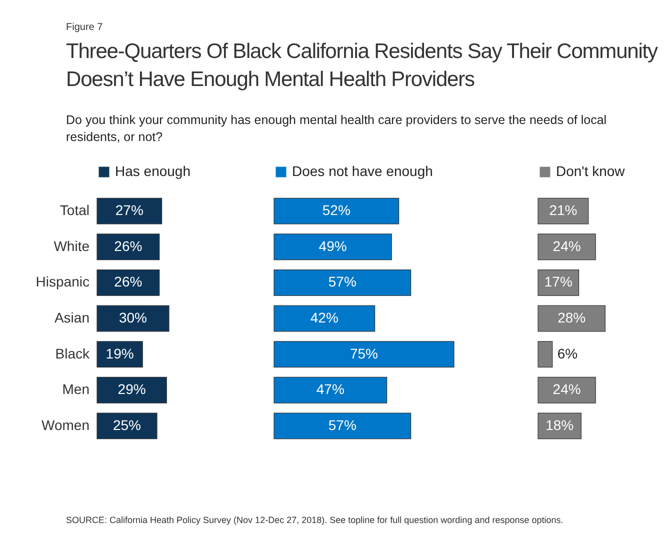  I want to click on data-label: 52%, so click(336, 210).